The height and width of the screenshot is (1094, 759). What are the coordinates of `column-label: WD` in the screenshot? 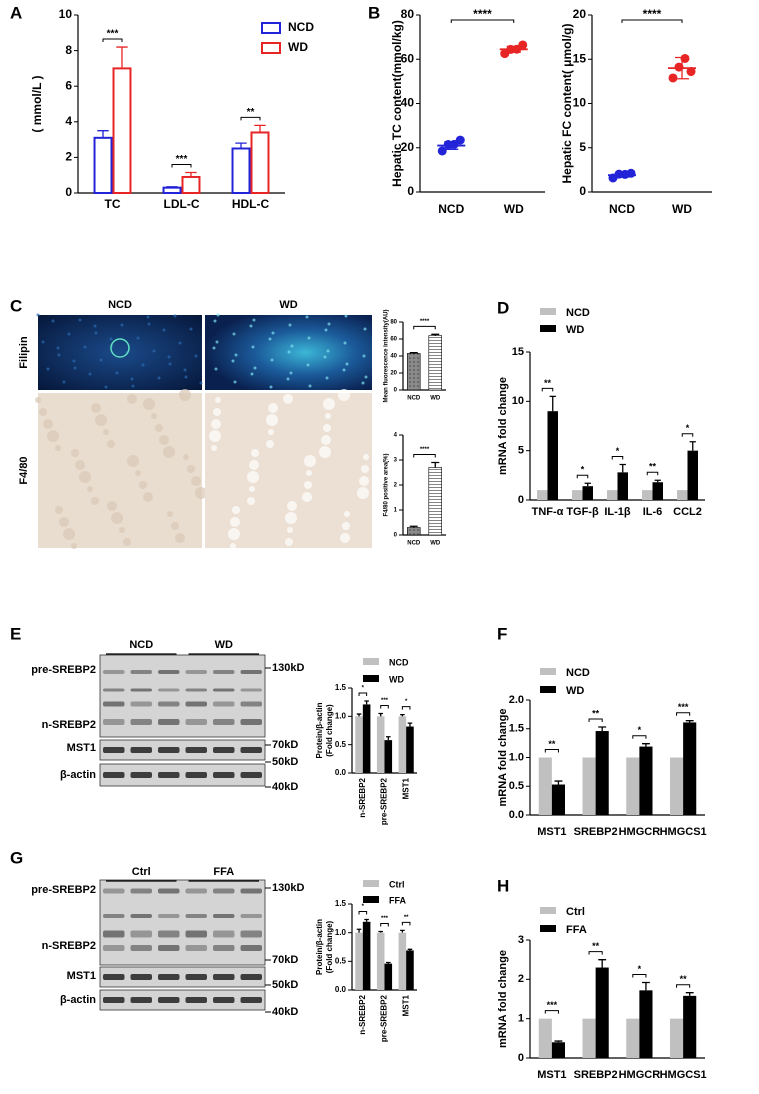 It's located at (288, 305).